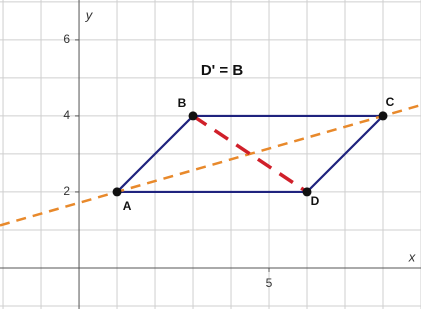 Image resolution: width=421 pixels, height=309 pixels. What do you see at coordinates (66, 191) in the screenshot?
I see `y-tick-label: 2` at bounding box center [66, 191].